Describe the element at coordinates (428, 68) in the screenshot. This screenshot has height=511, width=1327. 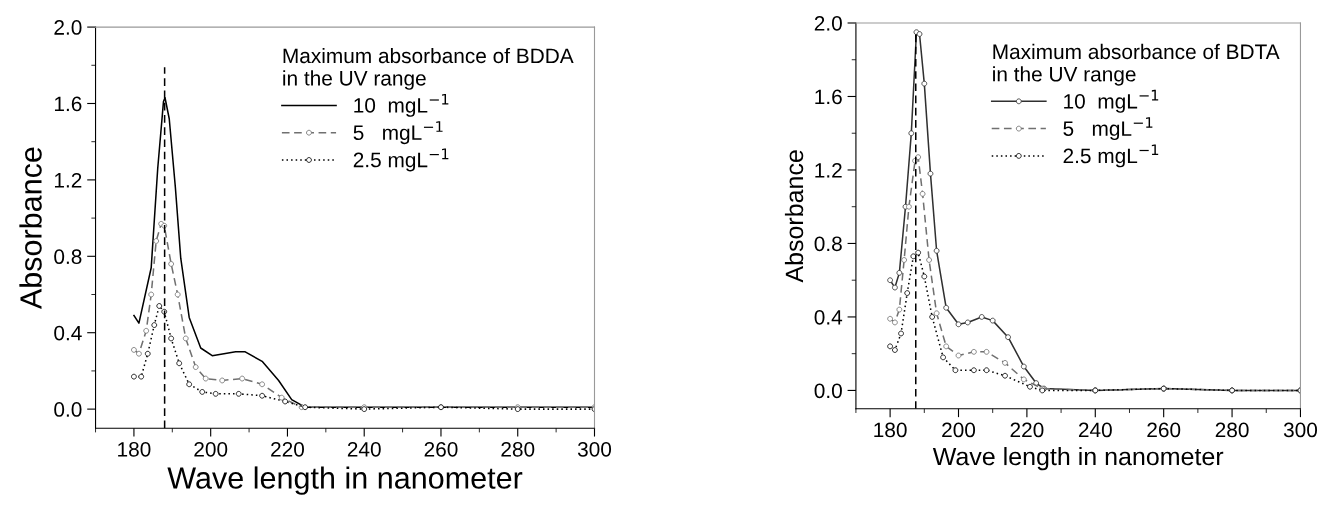
I see `legend-title: Maximum absorbance of BDDA in the UV range` at that location.